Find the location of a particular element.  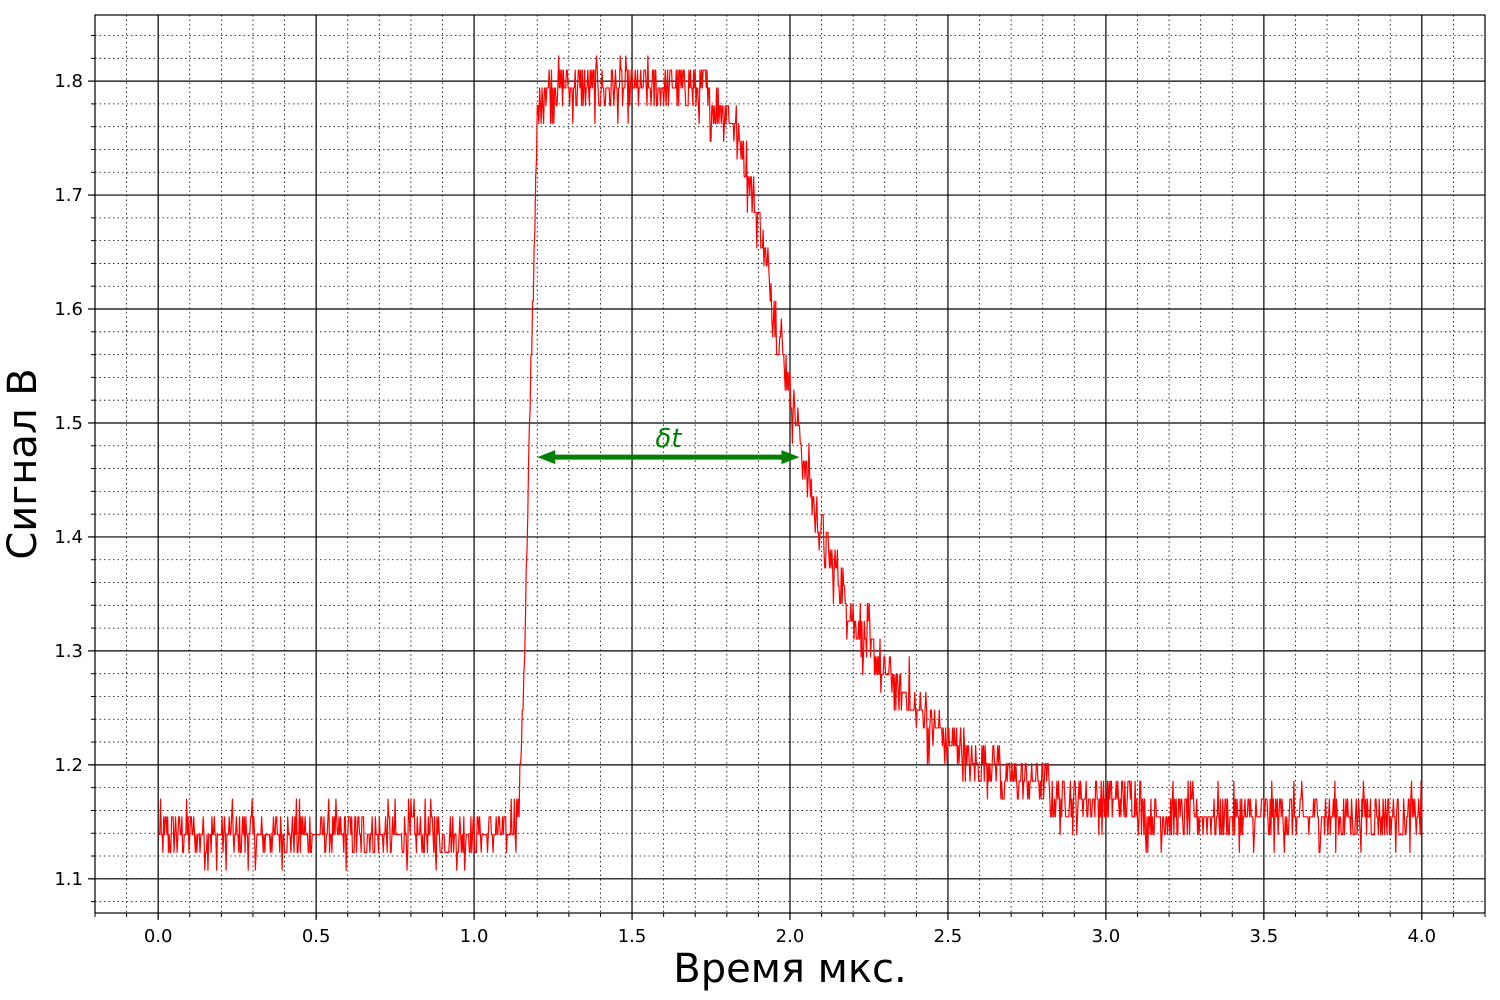

x-tick-label: 0.5 is located at coordinates (316, 936).